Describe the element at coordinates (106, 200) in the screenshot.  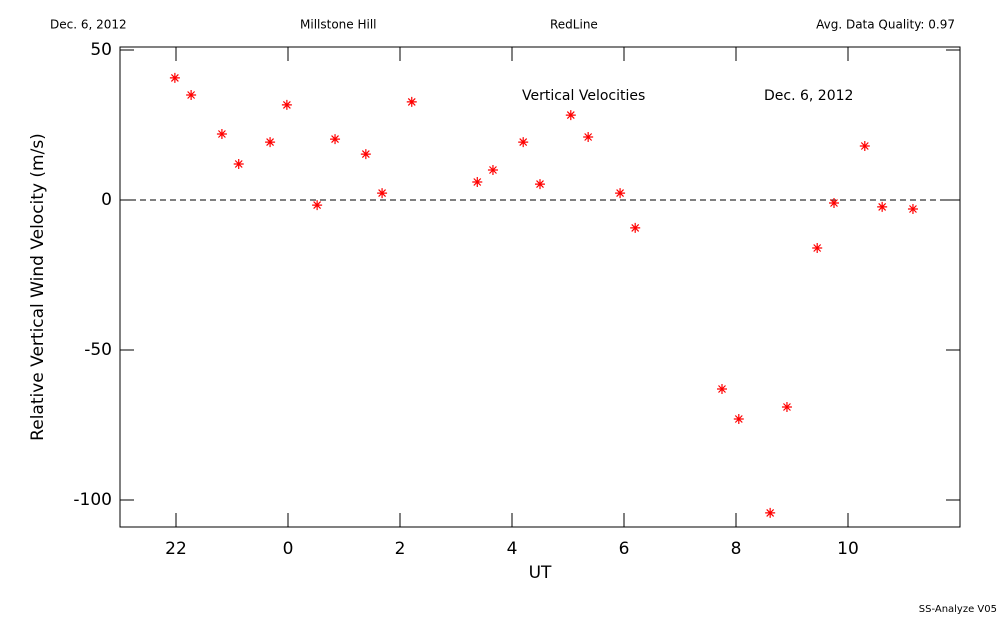
I see `y-tick-label: 0` at that location.